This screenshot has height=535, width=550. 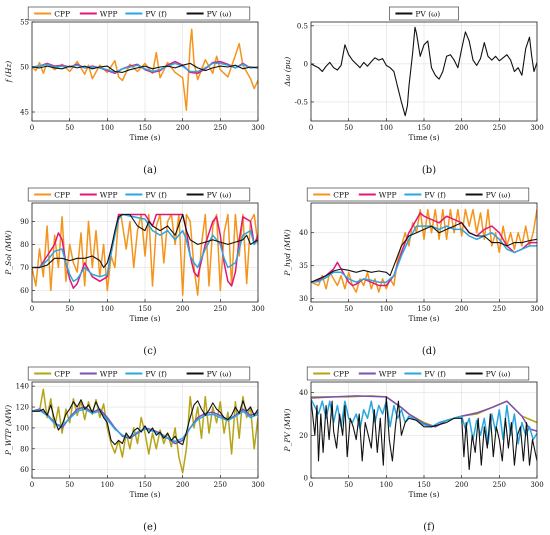 I want to click on x-axis-label: Time (s), so click(x=144, y=494).